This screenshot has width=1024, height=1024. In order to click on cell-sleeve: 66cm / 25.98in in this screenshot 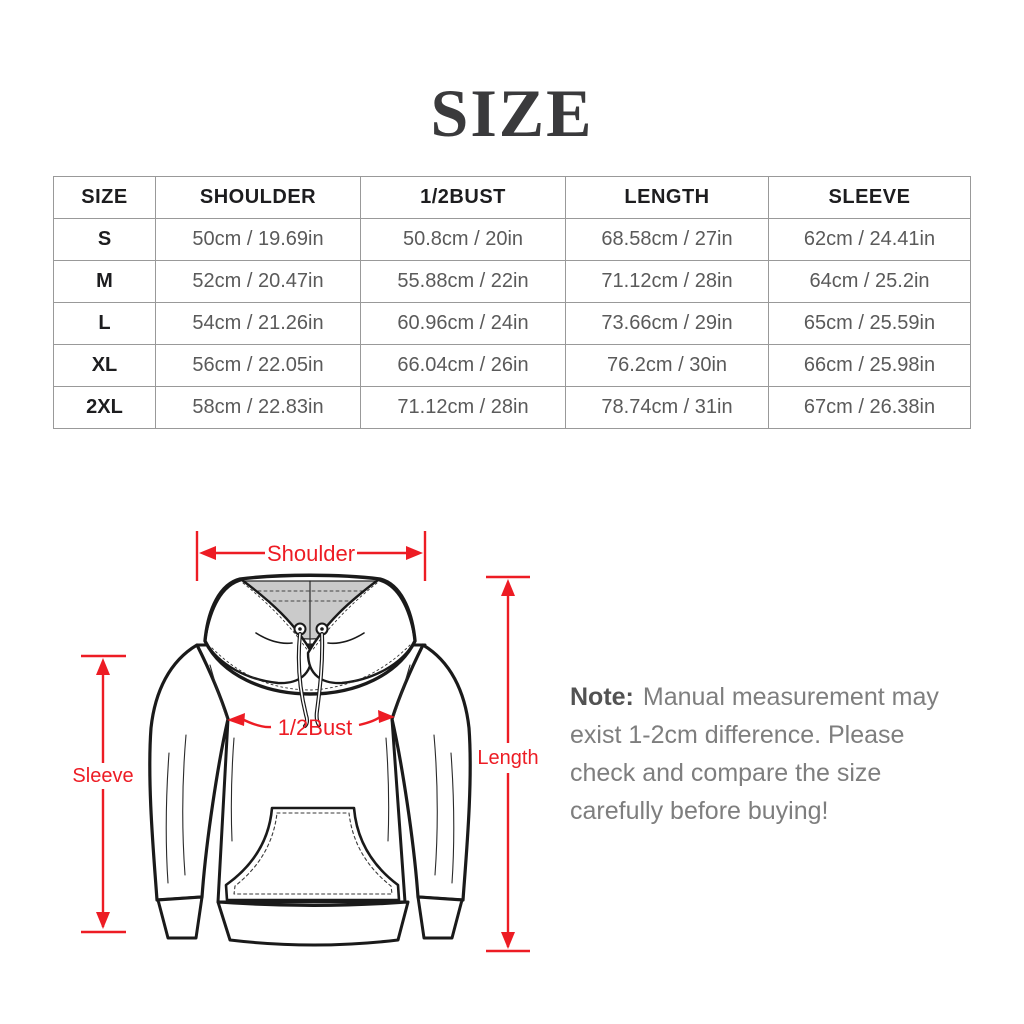, I will do `click(869, 365)`.